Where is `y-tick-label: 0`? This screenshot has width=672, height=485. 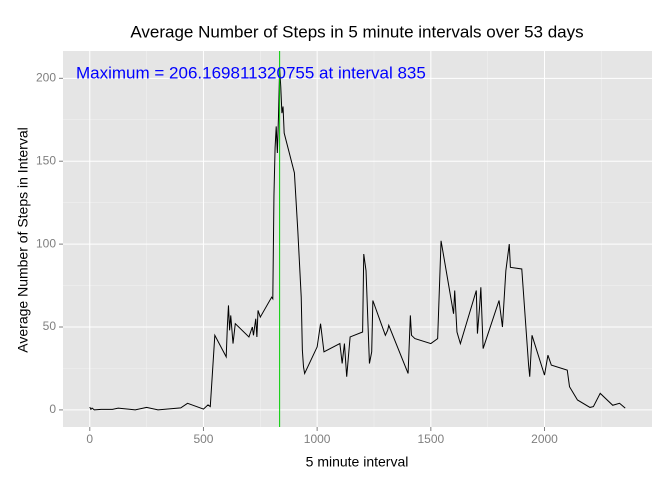 y-tick-label: 0 is located at coordinates (52, 409).